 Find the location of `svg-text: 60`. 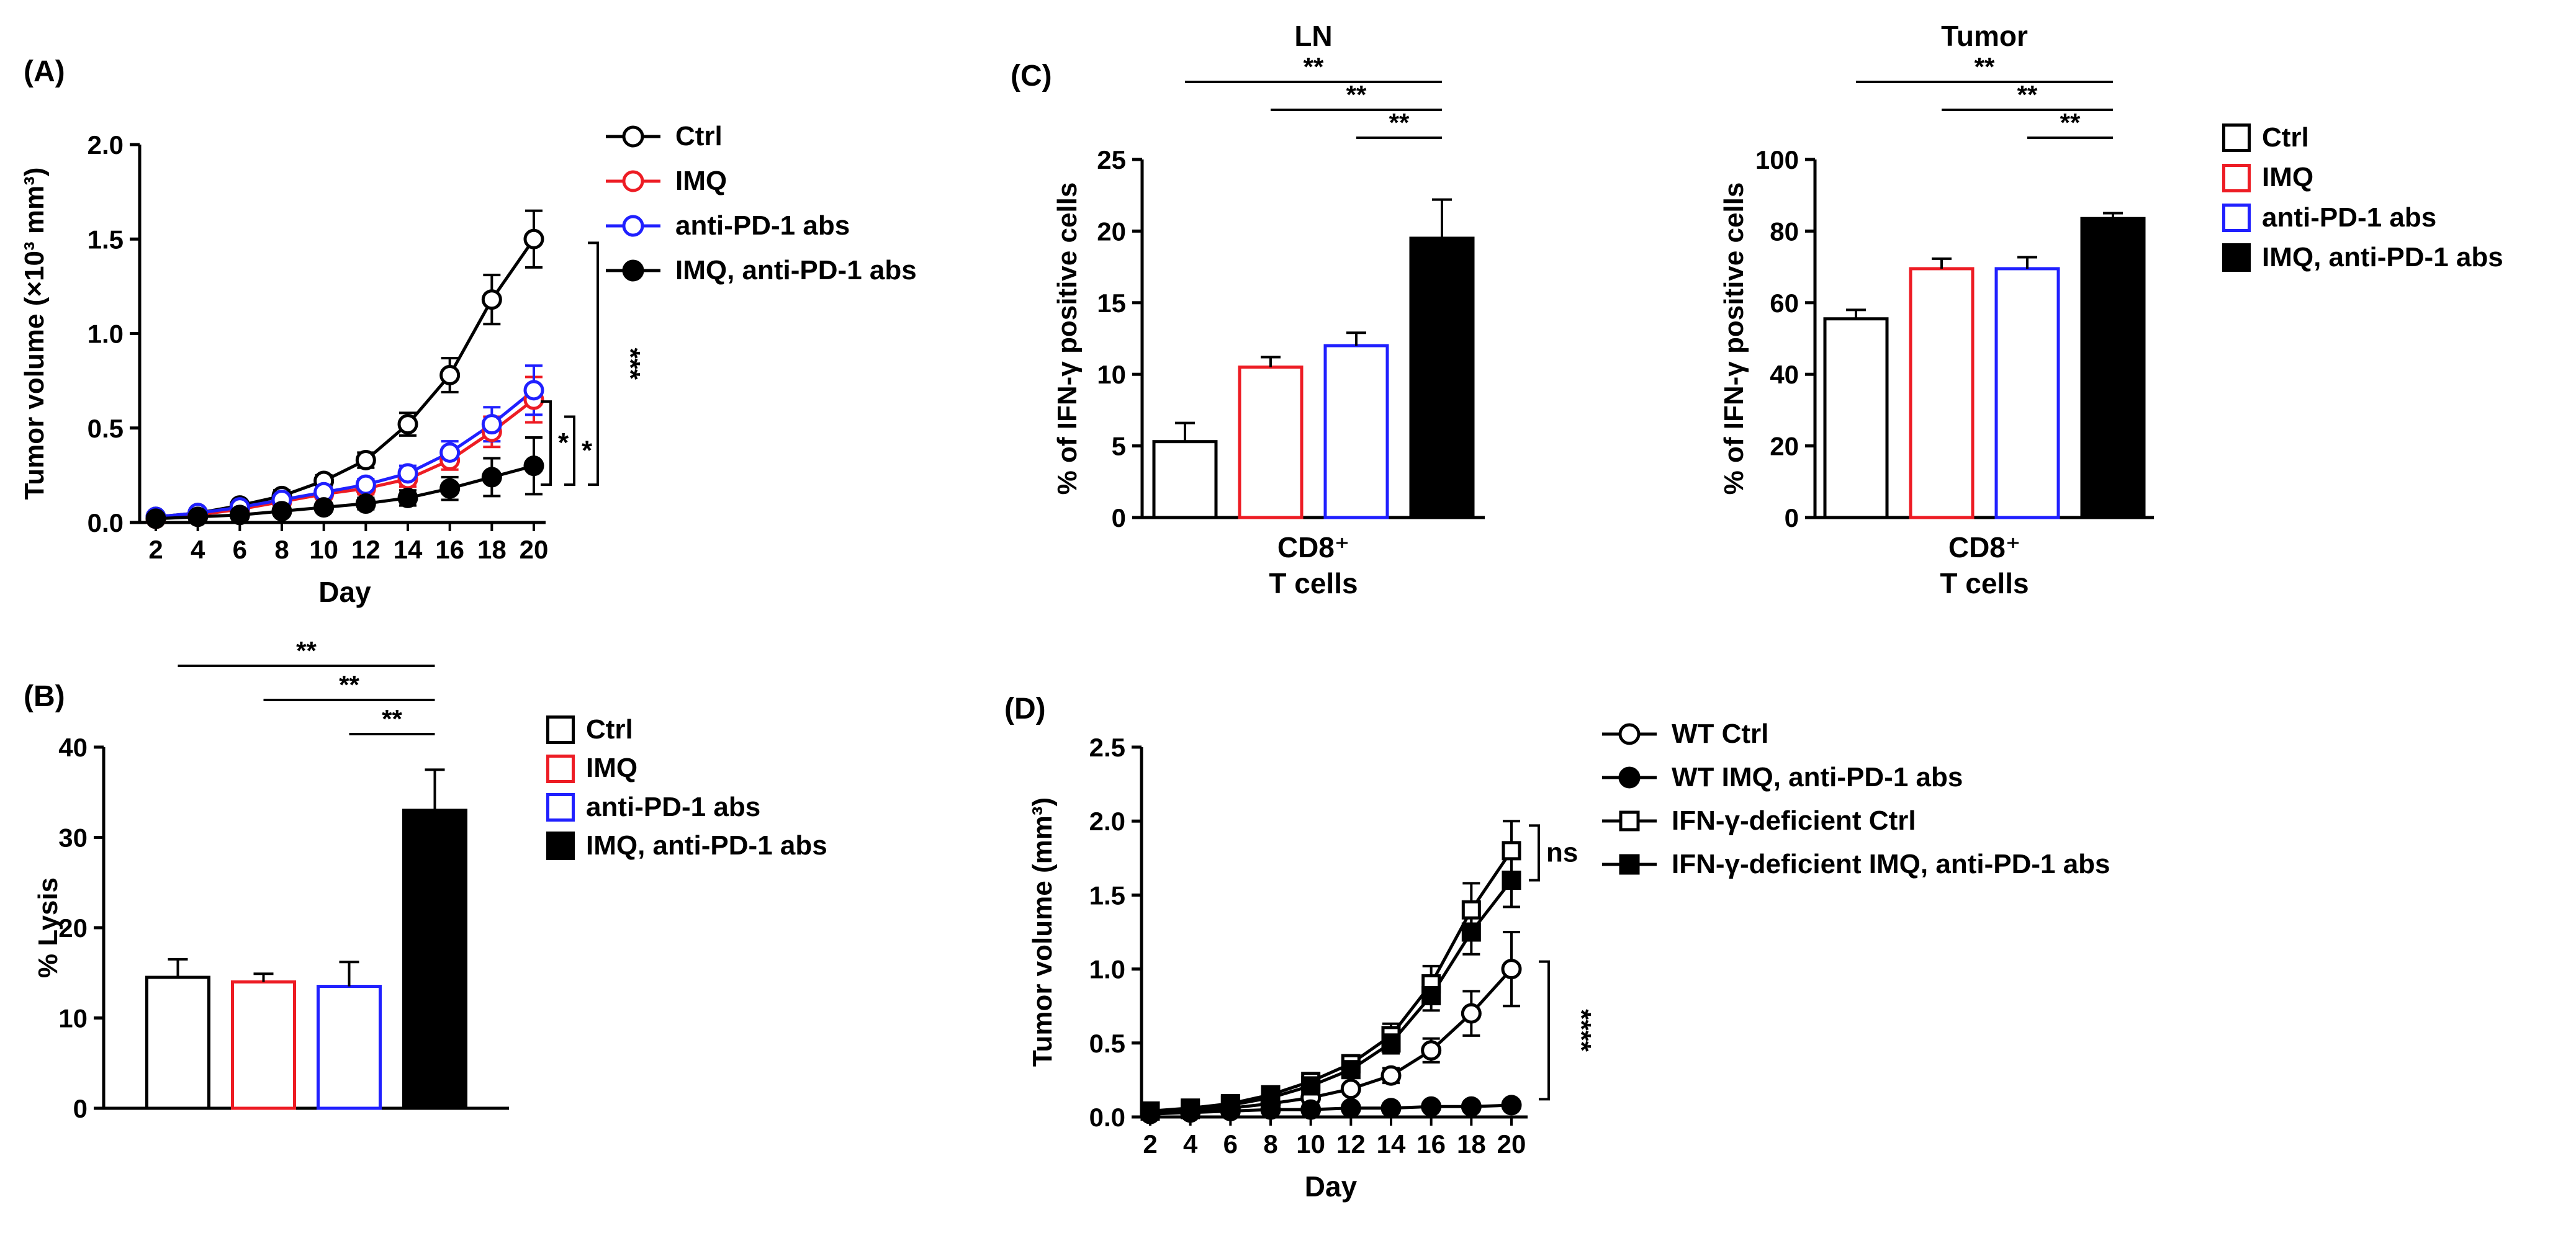

svg-text: 60 is located at coordinates (1784, 303).